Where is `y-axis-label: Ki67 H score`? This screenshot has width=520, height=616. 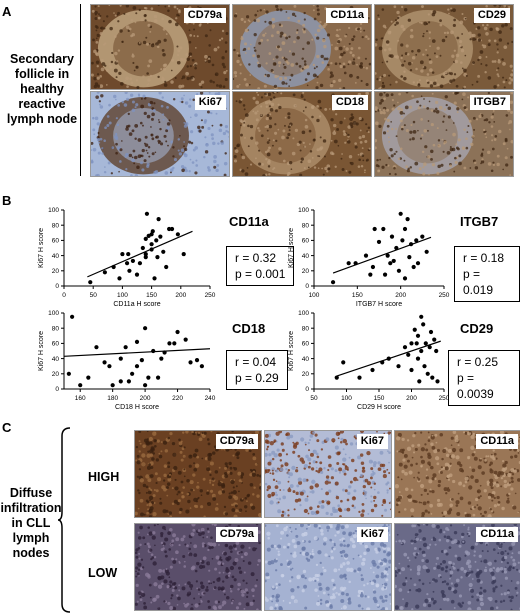
y-axis-label: Ki67 H score is located at coordinates (291, 351).